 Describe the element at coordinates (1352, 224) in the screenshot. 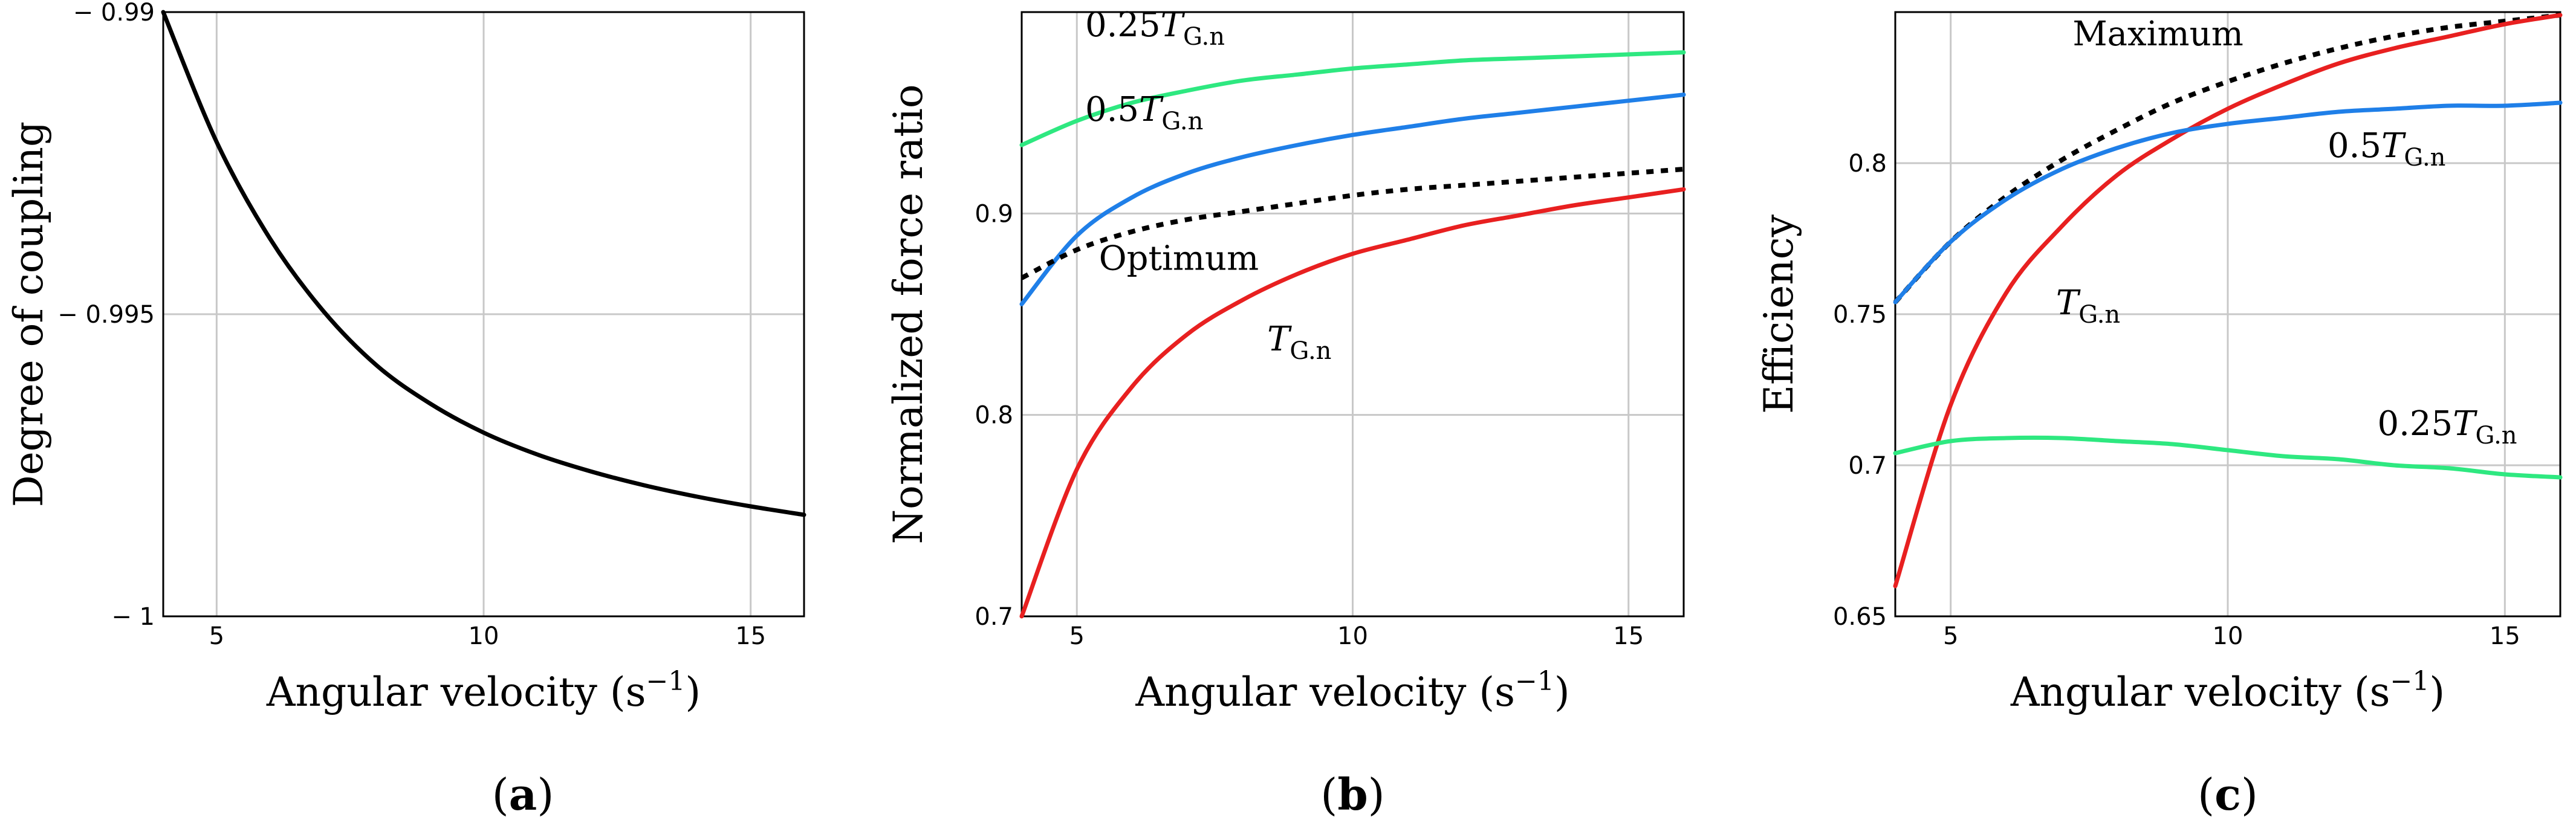

I see `series-line-optimum` at that location.